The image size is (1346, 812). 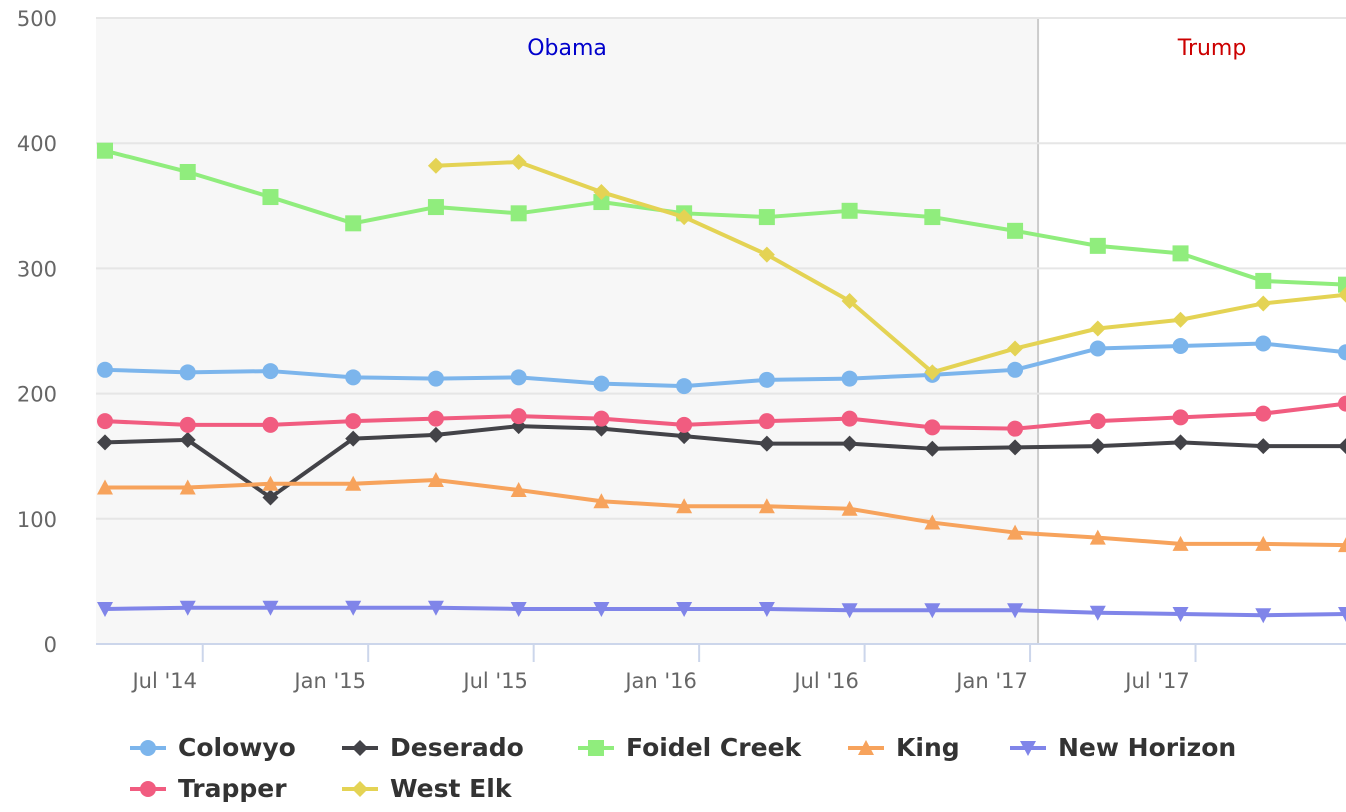 What do you see at coordinates (725, 416) in the screenshot?
I see `series-line-trapper` at bounding box center [725, 416].